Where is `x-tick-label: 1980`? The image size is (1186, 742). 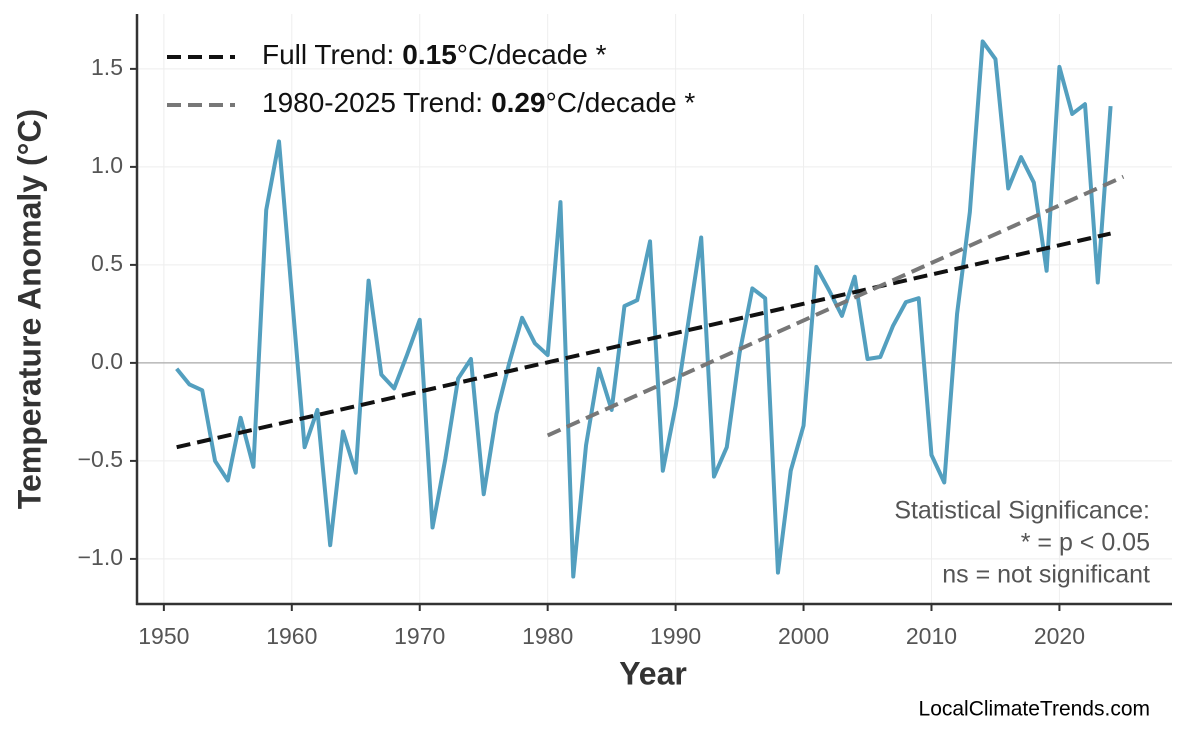
x-tick-label: 1980 is located at coordinates (547, 636).